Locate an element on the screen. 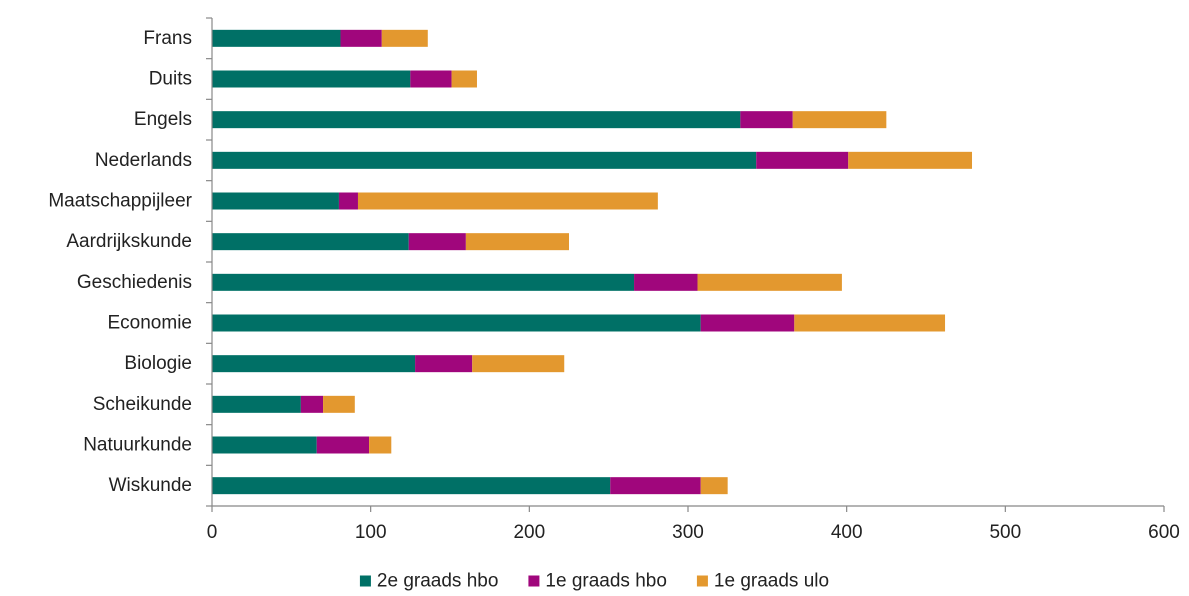  category-label: Biologie is located at coordinates (158, 363).